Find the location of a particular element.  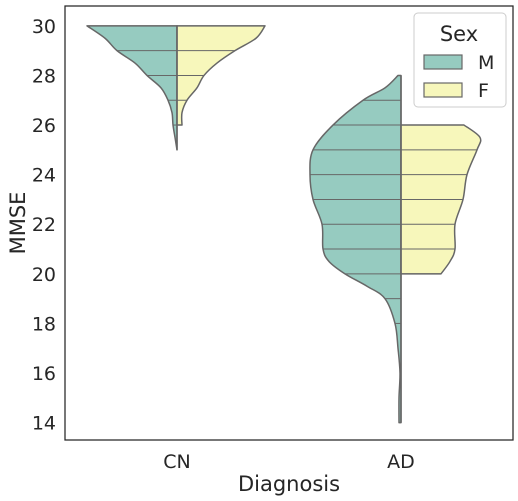

legend-label-f: F is located at coordinates (483, 91).